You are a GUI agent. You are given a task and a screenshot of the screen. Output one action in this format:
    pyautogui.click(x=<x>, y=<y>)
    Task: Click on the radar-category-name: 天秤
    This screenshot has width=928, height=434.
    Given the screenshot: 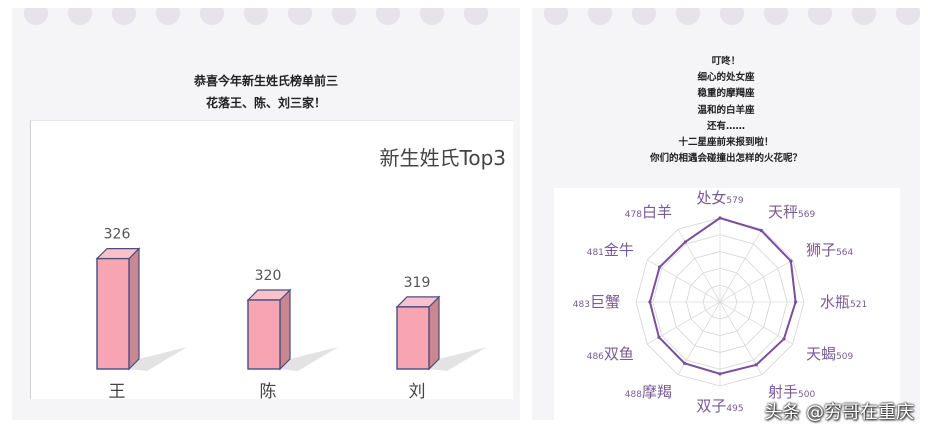 What is the action you would take?
    pyautogui.click(x=783, y=212)
    